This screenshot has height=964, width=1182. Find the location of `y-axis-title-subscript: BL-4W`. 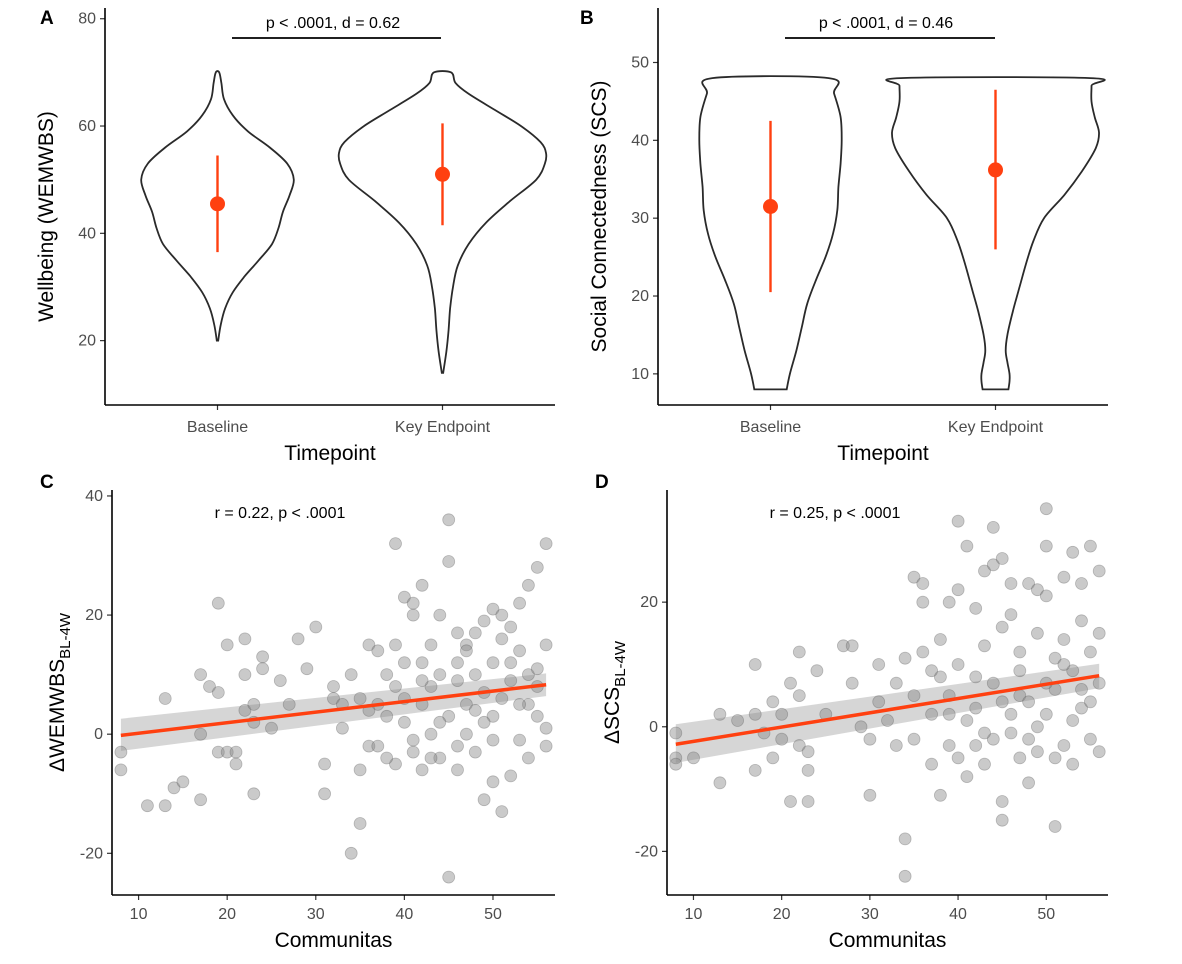

y-axis-title-subscript: BL-4W is located at coordinates (65, 635).